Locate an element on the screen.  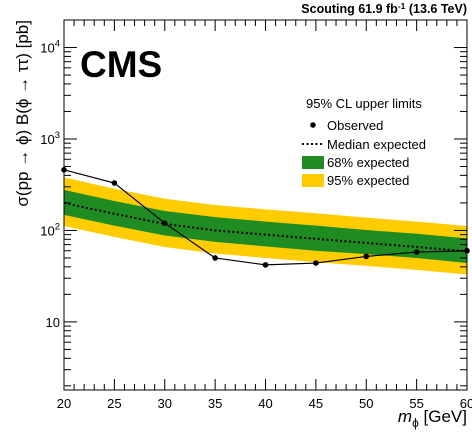
median-expected-line is located at coordinates (265, 227).